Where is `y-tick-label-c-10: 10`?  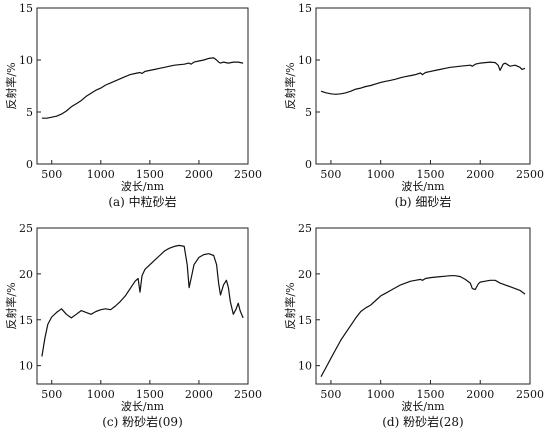 y-tick-label-c-10: 10 is located at coordinates (26, 366).